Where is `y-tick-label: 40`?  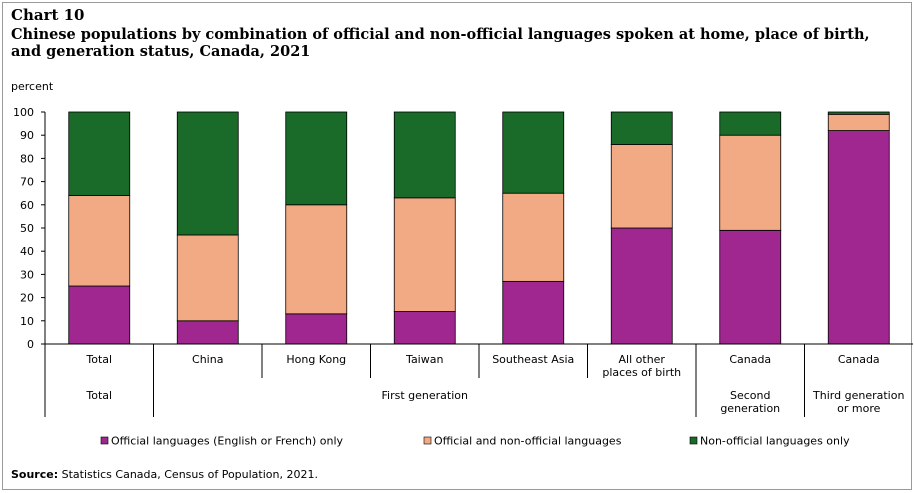
y-tick-label: 40 is located at coordinates (27, 251).